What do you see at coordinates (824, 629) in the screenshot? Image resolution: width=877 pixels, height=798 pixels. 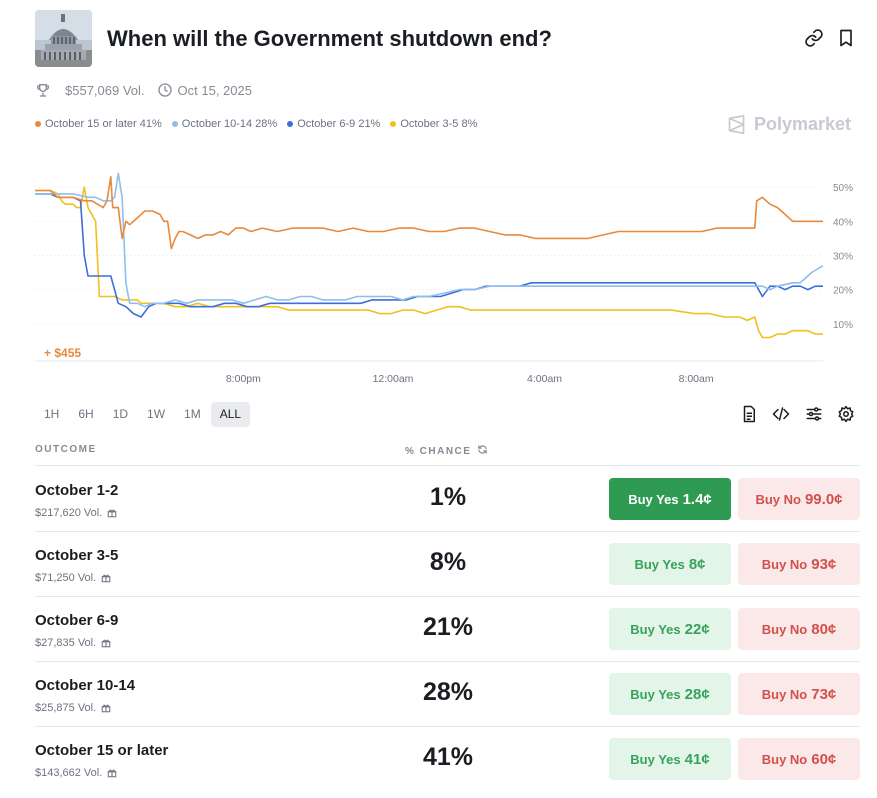 I see `buy-no-price: 80¢` at bounding box center [824, 629].